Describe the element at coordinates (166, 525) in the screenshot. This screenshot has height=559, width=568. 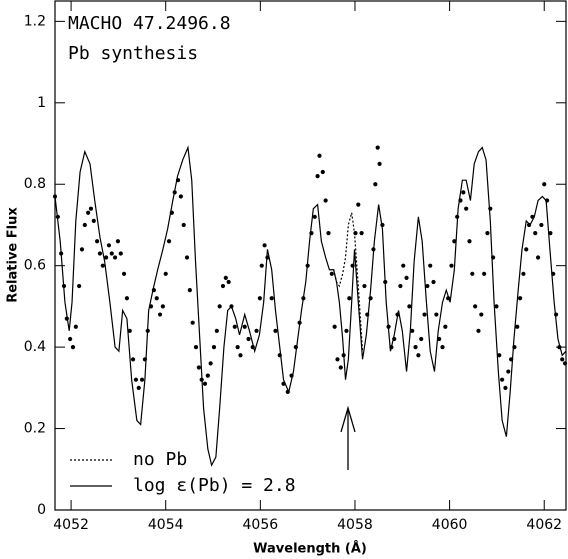
I see `x-tick-label: 4054` at that location.